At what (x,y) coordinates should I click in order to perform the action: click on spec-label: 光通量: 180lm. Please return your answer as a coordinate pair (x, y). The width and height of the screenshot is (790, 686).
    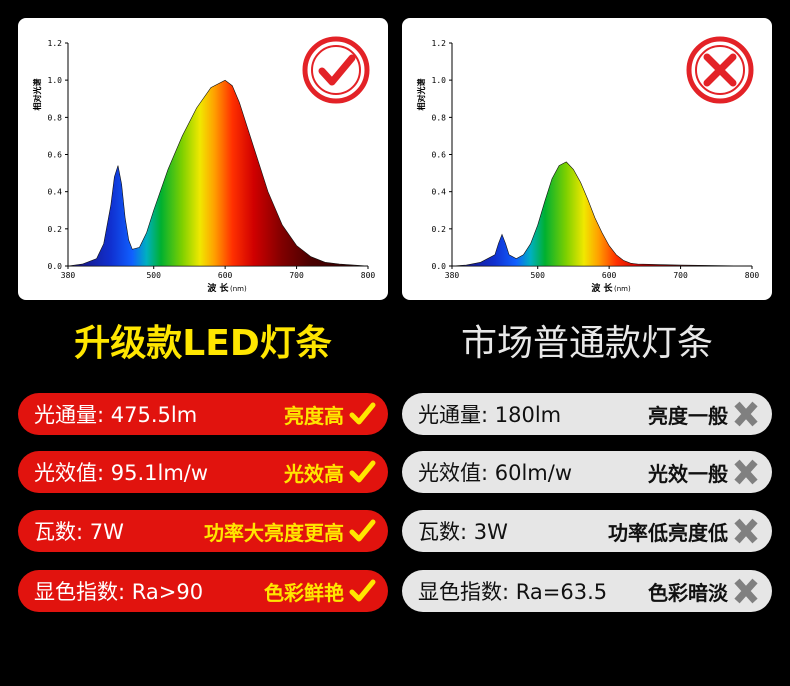
    Looking at the image, I should click on (490, 415).